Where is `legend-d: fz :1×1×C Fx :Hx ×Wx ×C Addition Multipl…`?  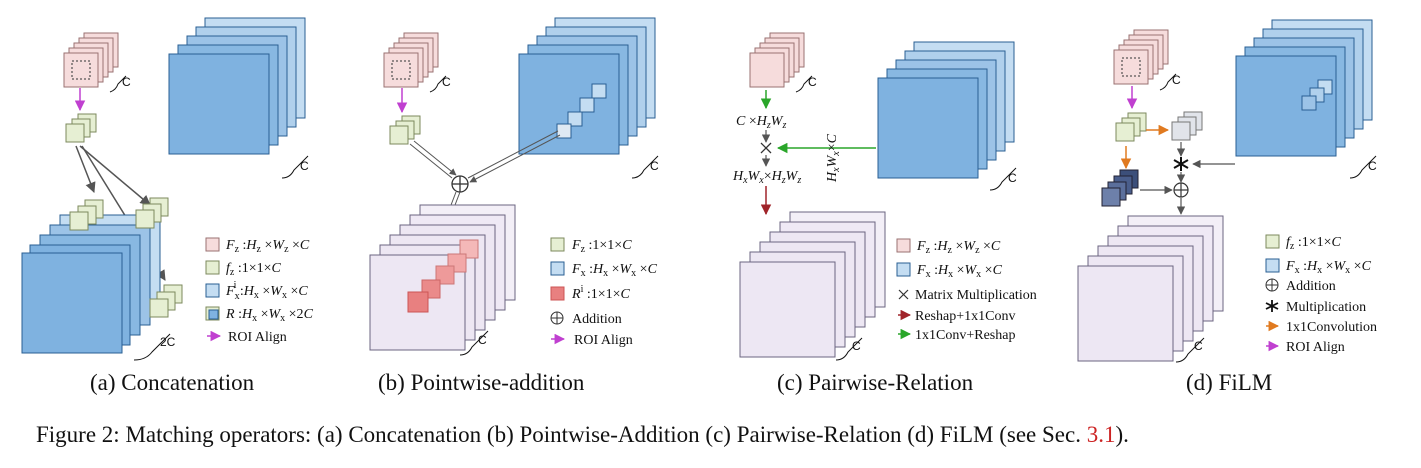
legend-d: fz :1×1×C Fx :Hx ×Wx ×C Addition Multipl… is located at coordinates (1321, 294).